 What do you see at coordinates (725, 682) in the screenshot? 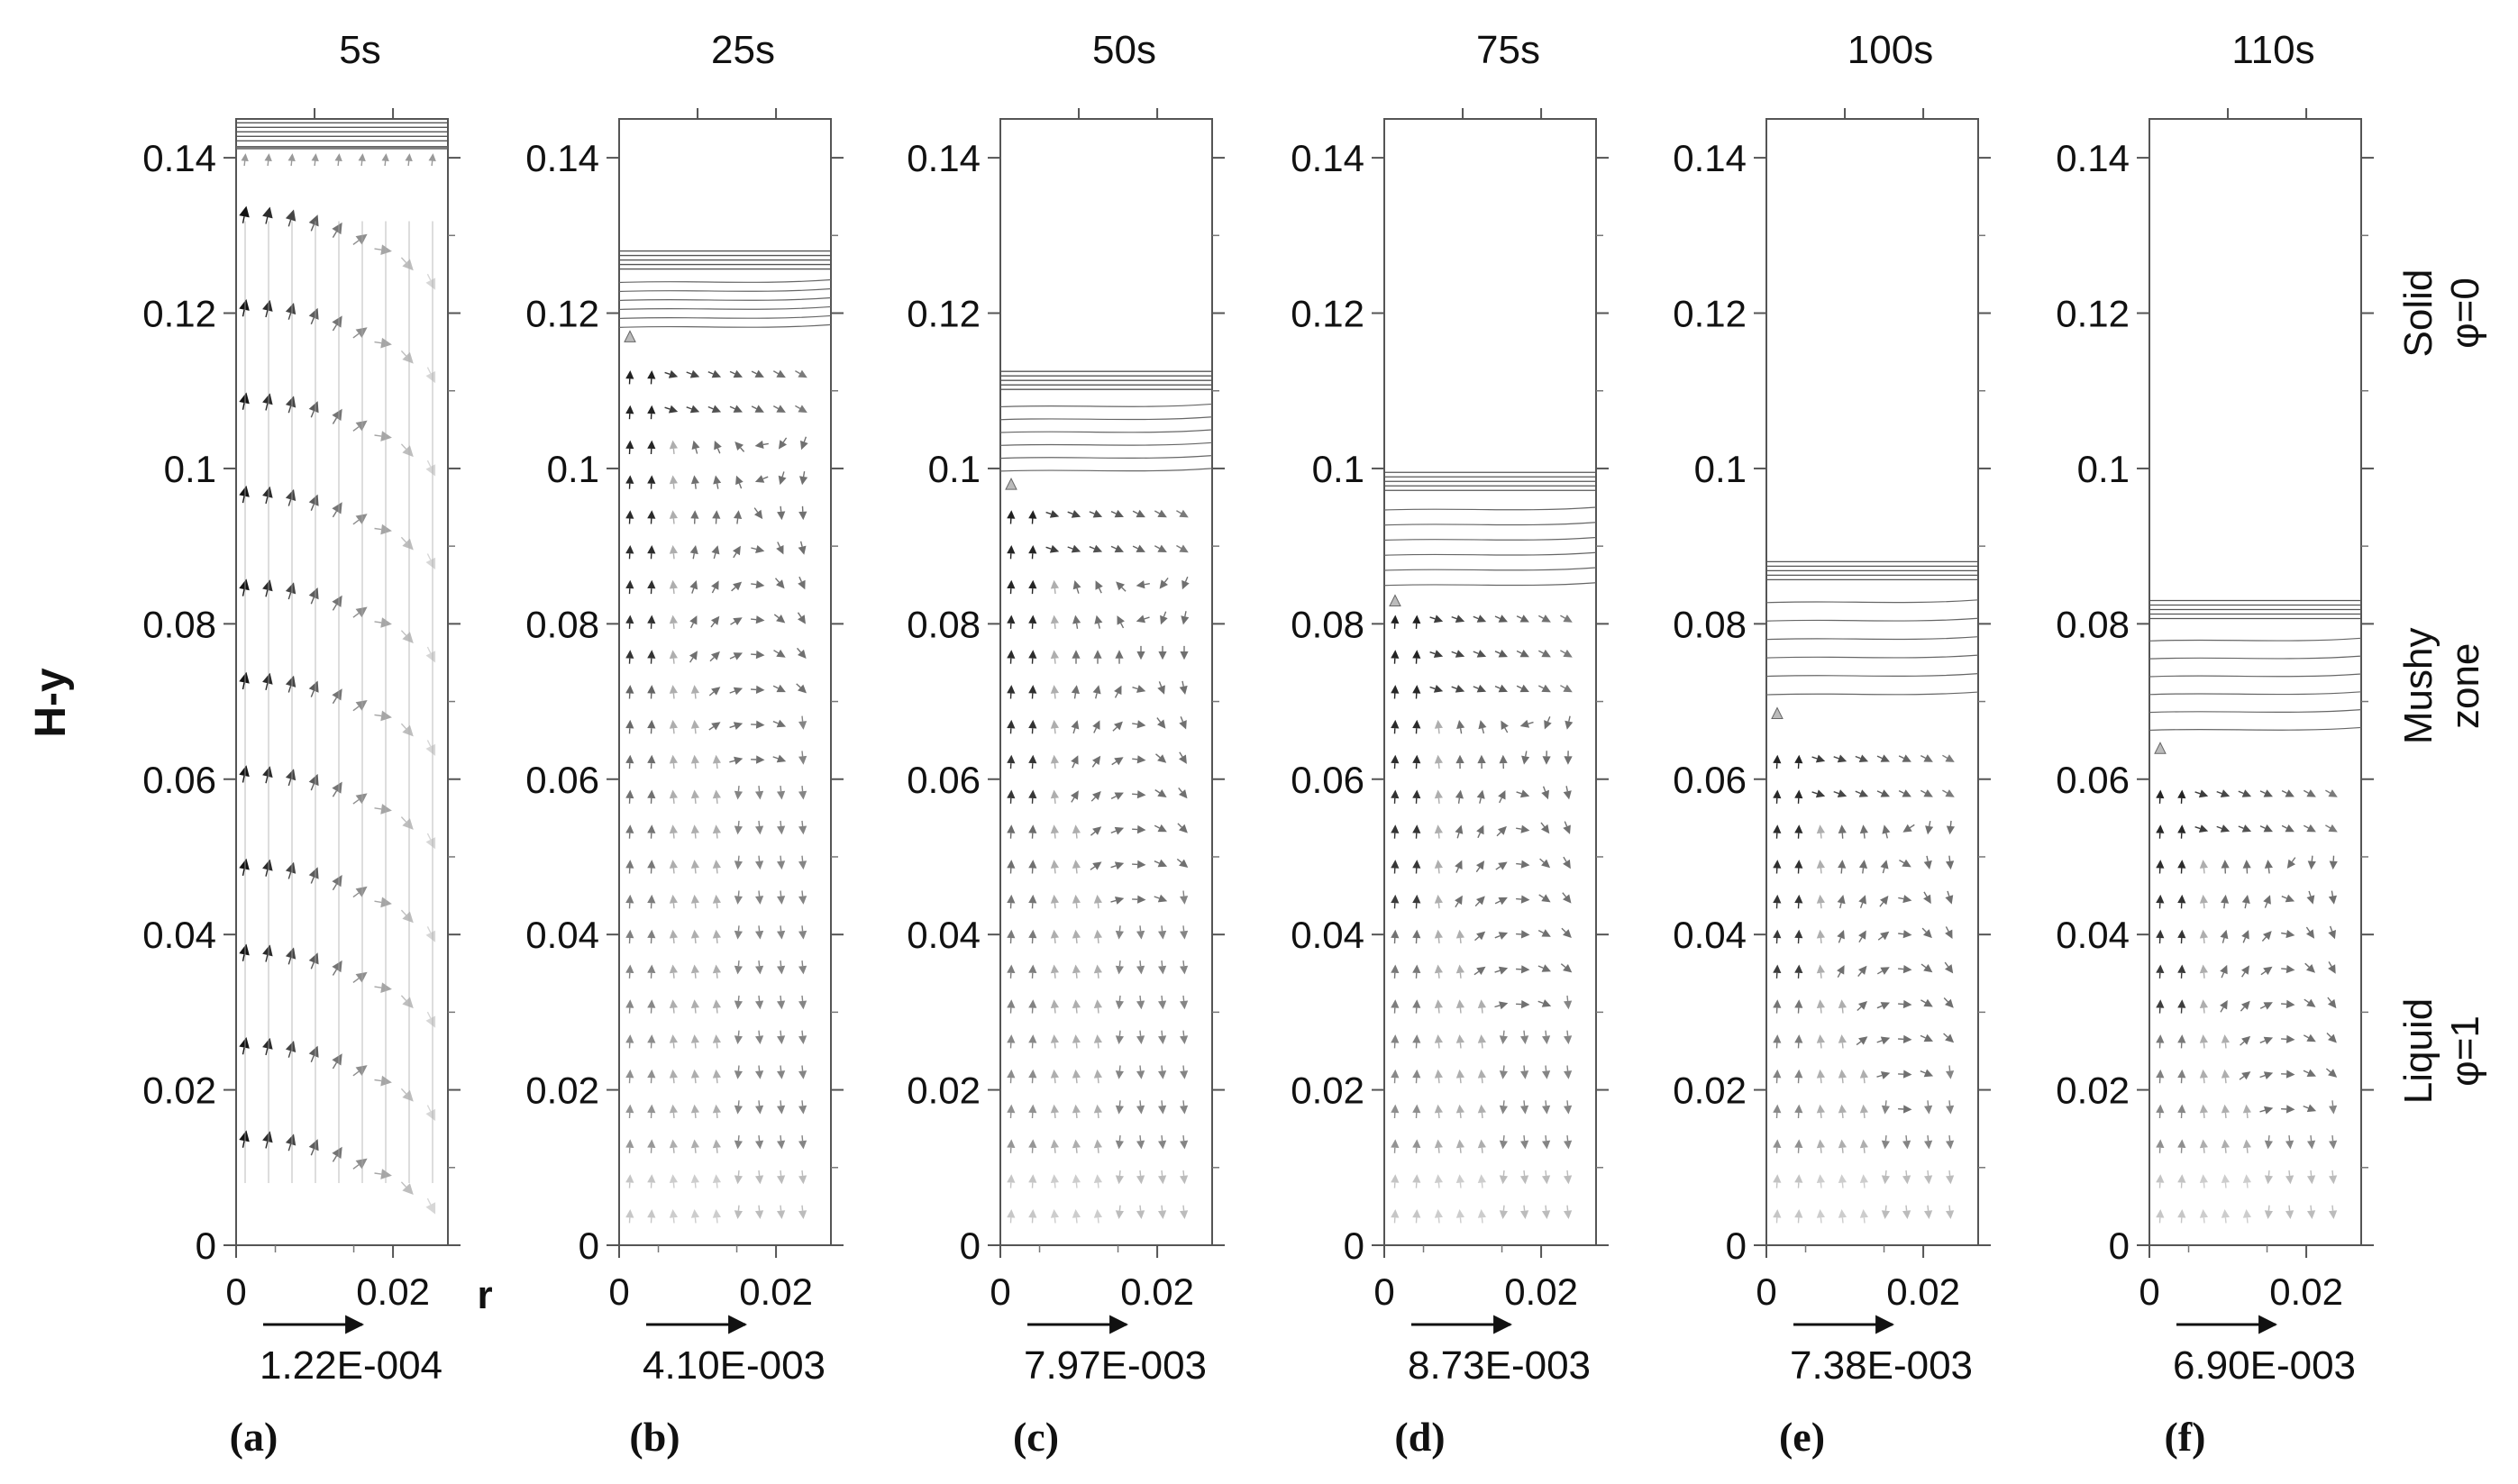
I see `plot-frame` at bounding box center [725, 682].